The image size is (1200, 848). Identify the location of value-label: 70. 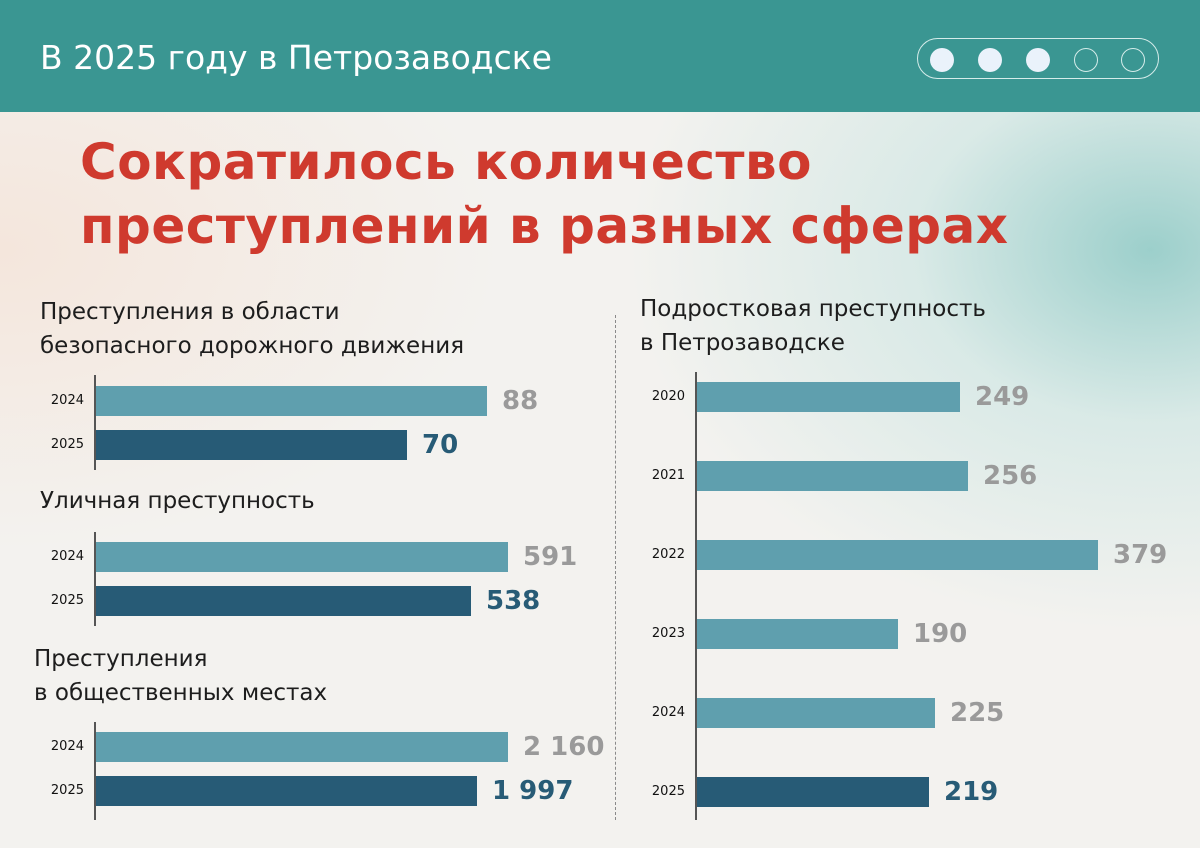
(440, 445).